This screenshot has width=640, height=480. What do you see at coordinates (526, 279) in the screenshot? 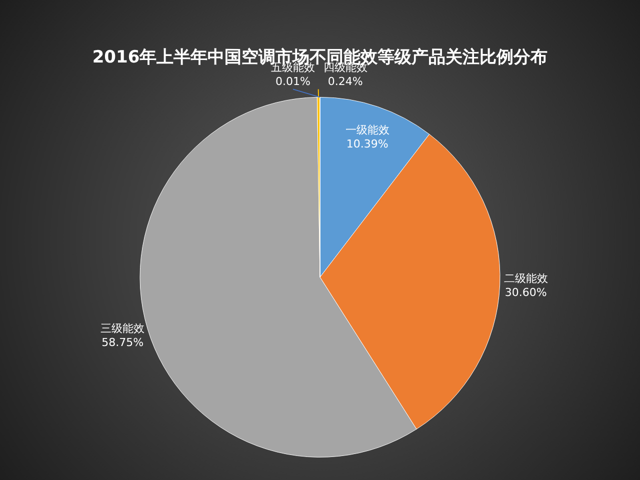
I see `slice-label: 二级能效` at bounding box center [526, 279].